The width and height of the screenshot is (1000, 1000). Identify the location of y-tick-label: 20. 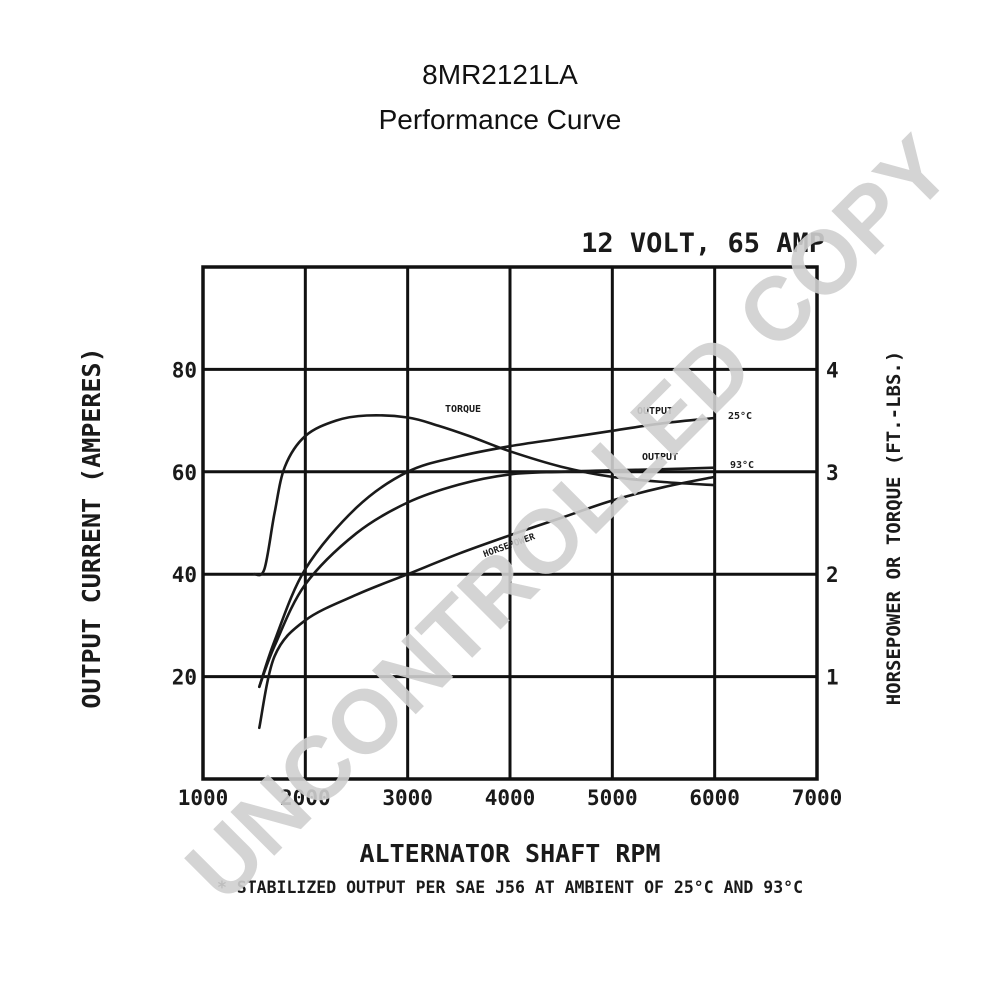
(184, 678).